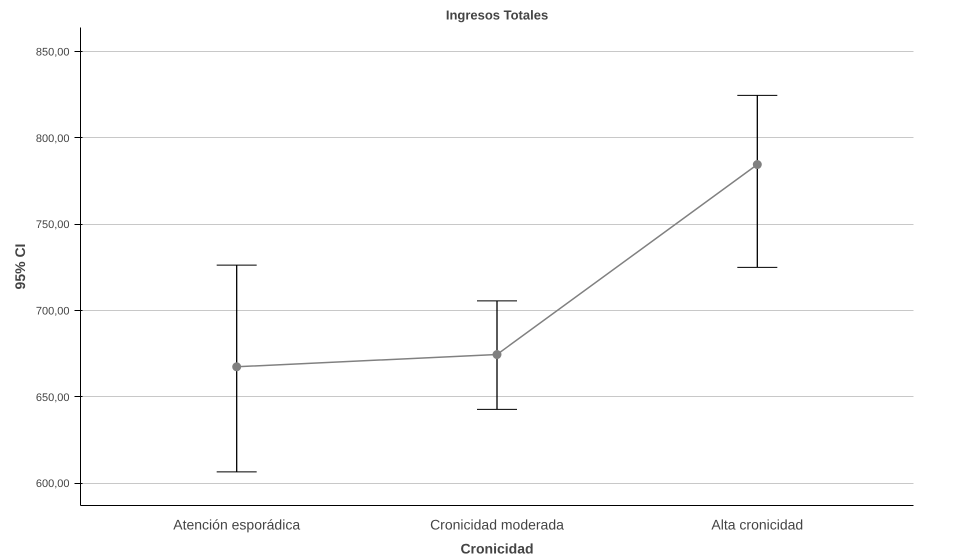 Image resolution: width=953 pixels, height=559 pixels. What do you see at coordinates (236, 524) in the screenshot?
I see `x-tick-label: Atención esporádica` at bounding box center [236, 524].